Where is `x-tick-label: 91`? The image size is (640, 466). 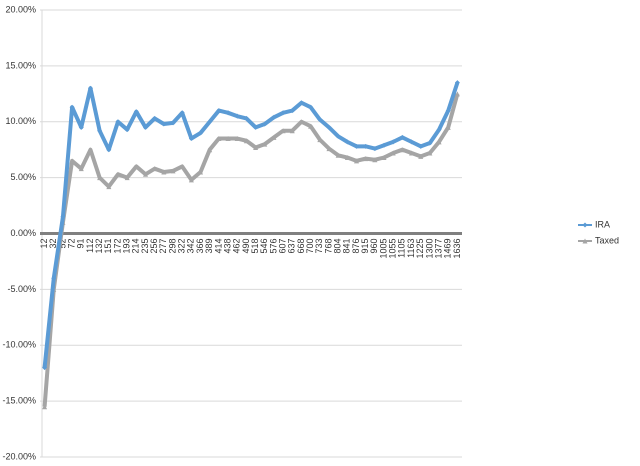 x-tick-label: 91 is located at coordinates (81, 244).